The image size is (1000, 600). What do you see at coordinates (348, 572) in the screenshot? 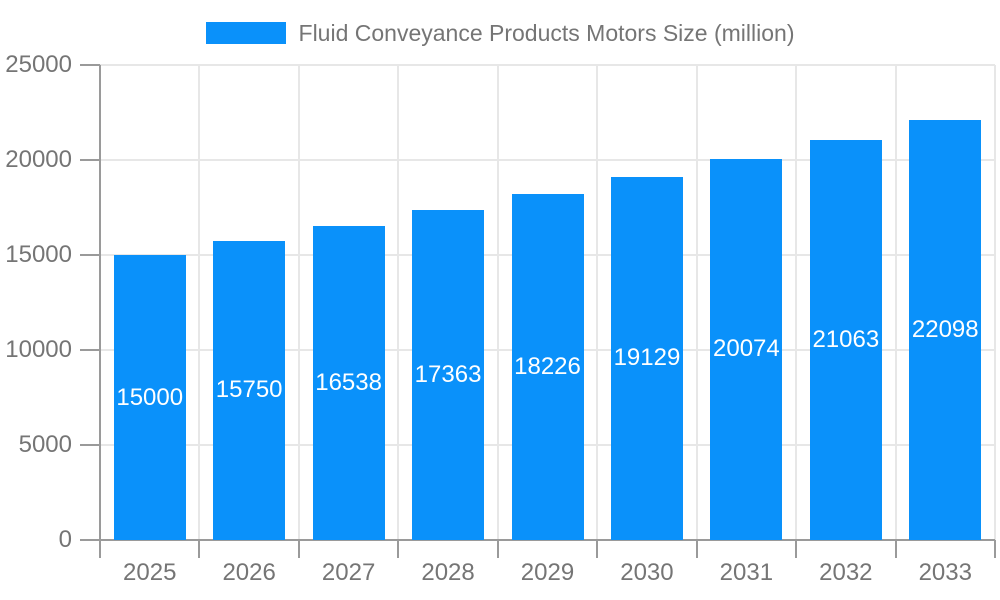
I see `x-axis-label: 2027` at bounding box center [348, 572].